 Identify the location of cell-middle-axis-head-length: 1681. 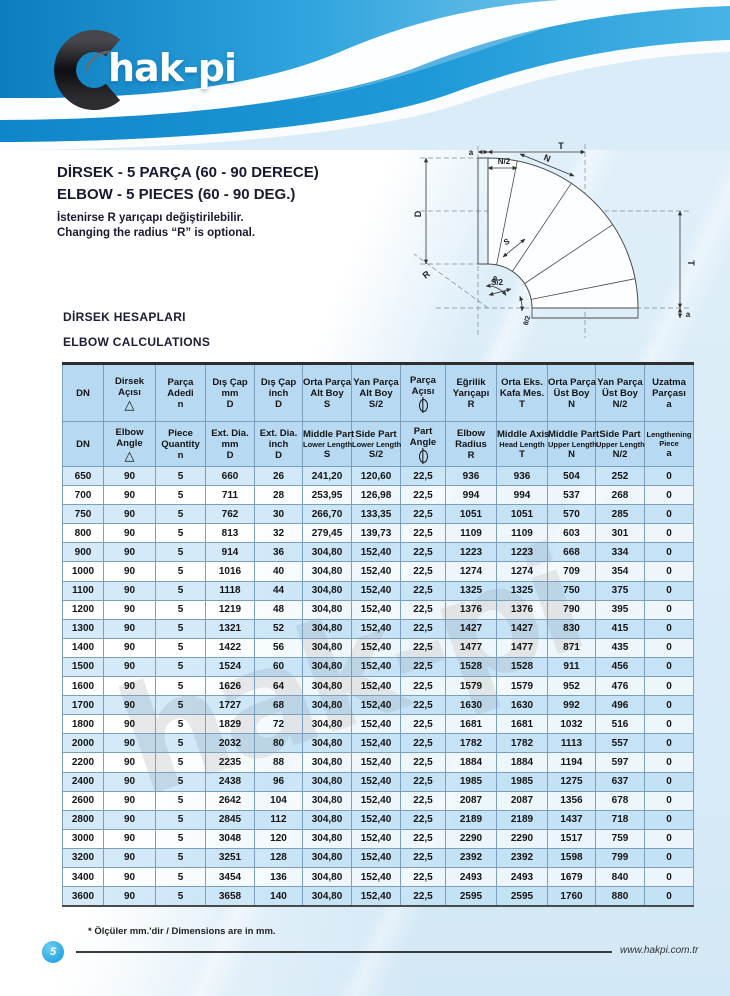
(522, 724).